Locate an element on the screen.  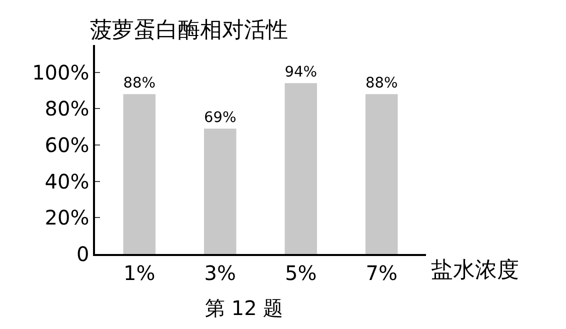
y-tick-label: 100% is located at coordinates (61, 72).